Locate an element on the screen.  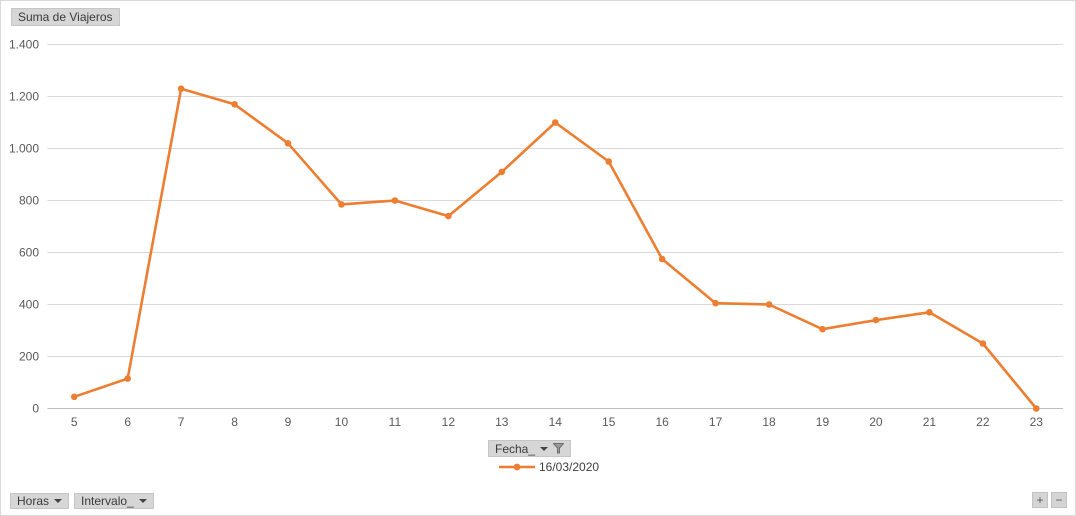
legend-field-label: Fecha_ is located at coordinates (515, 448).